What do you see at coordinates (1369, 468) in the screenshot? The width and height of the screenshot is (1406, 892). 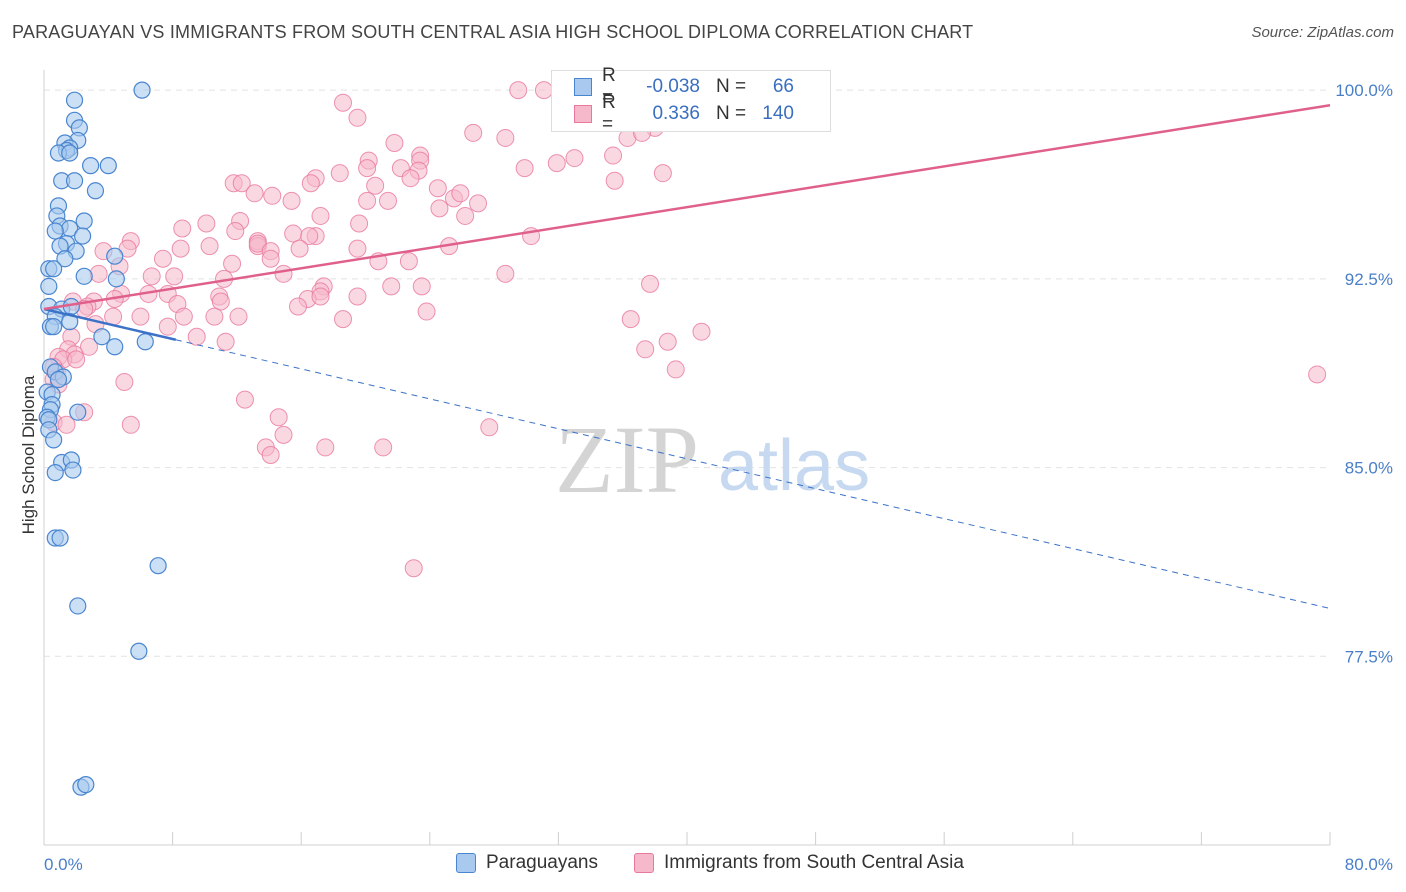 I see `y-tick-label: 85.0%` at bounding box center [1369, 468].